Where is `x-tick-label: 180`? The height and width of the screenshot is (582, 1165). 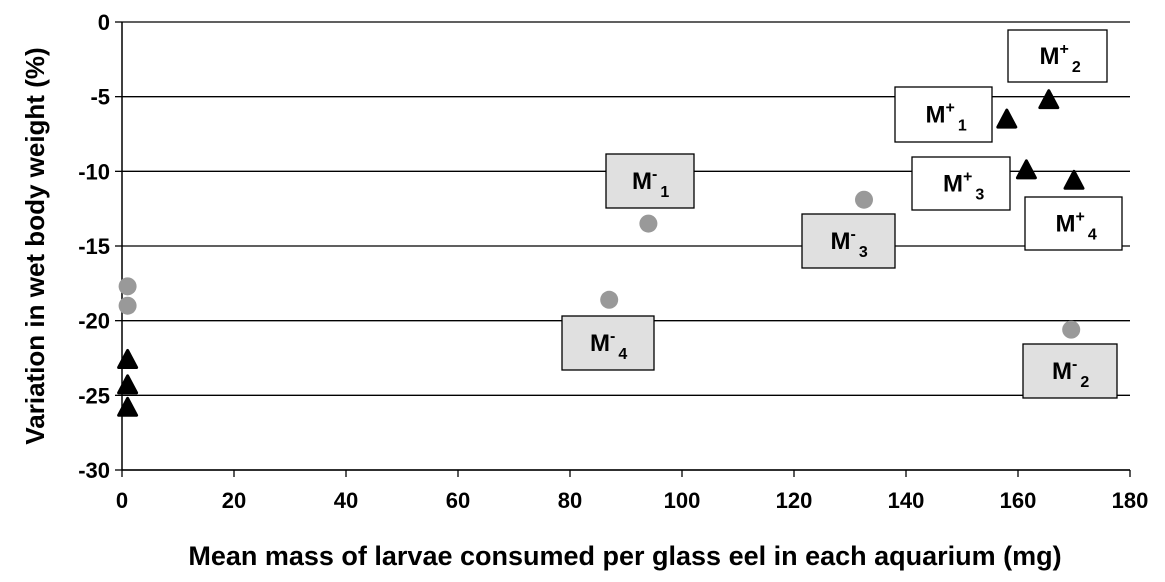
x-tick-label: 180 is located at coordinates (1130, 500).